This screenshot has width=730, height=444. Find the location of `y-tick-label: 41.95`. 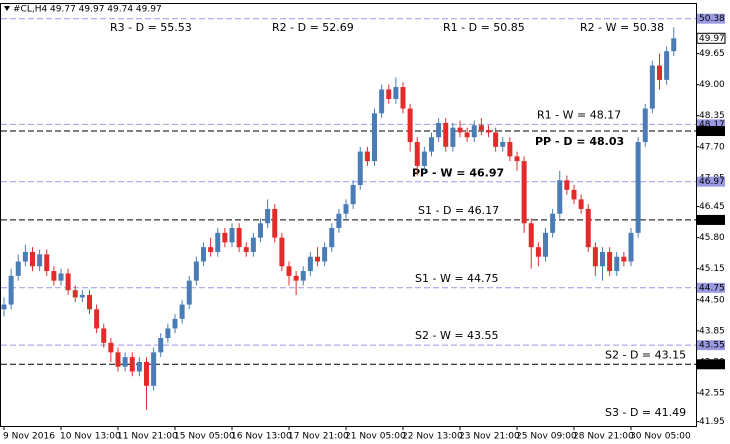

y-tick-label: 41.95 is located at coordinates (712, 422).